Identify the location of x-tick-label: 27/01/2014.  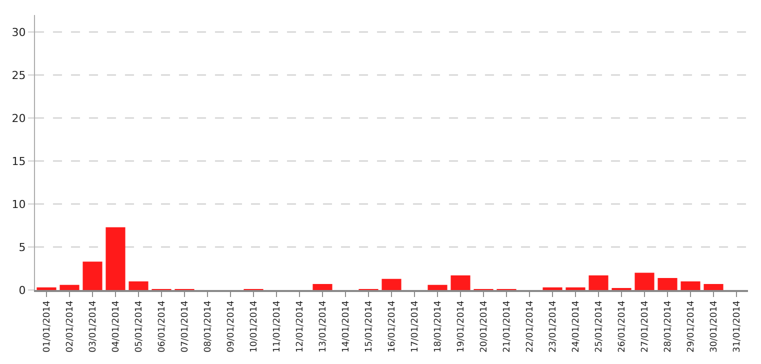
(645, 326).